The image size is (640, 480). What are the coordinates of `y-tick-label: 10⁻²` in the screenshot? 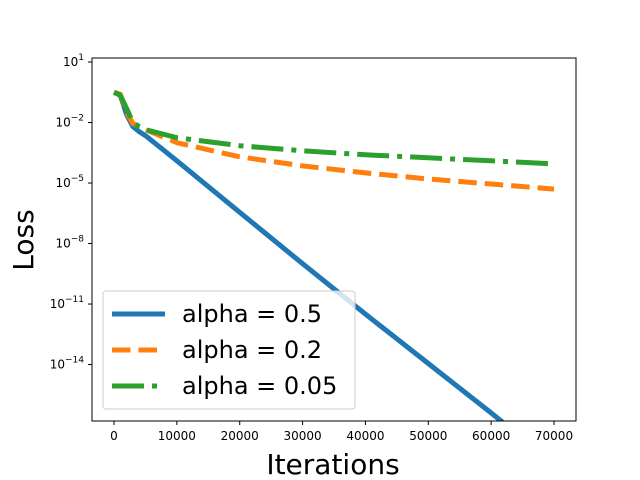 It's located at (69, 122).